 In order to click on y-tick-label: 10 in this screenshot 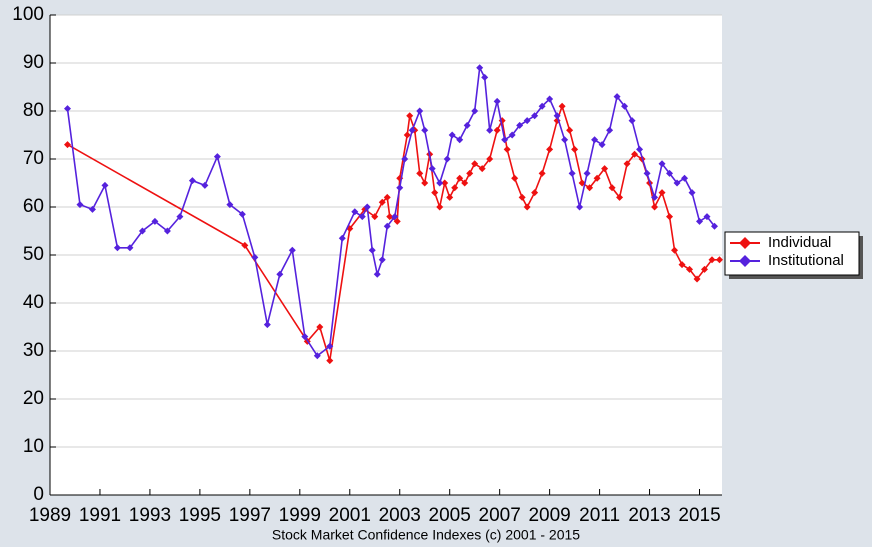, I will do `click(33, 446)`.